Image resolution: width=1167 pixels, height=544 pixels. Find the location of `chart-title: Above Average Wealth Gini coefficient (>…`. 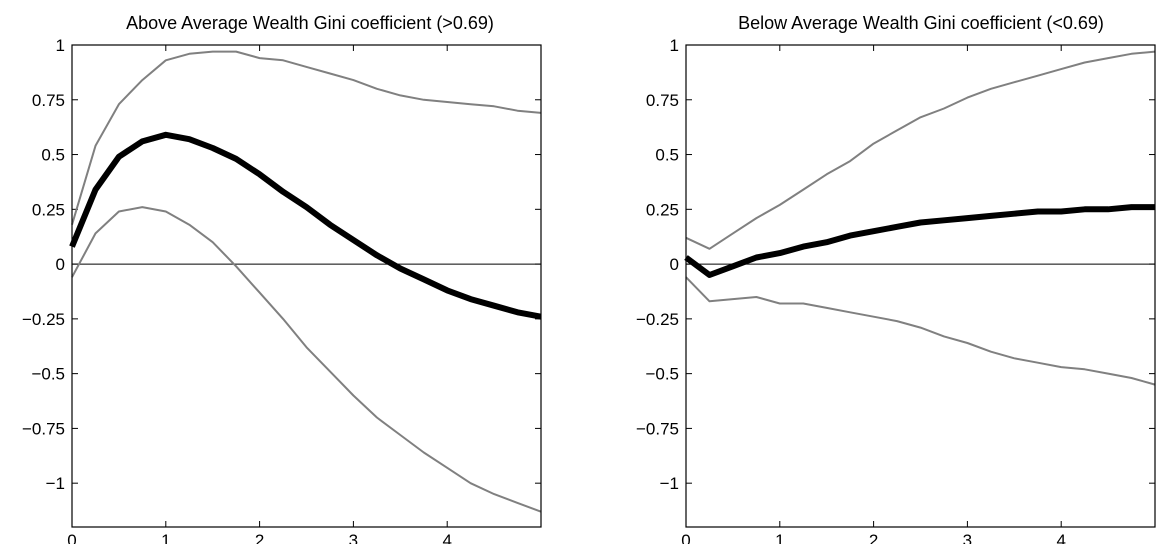

chart-title: Above Average Wealth Gini coefficient (>… is located at coordinates (310, 23).